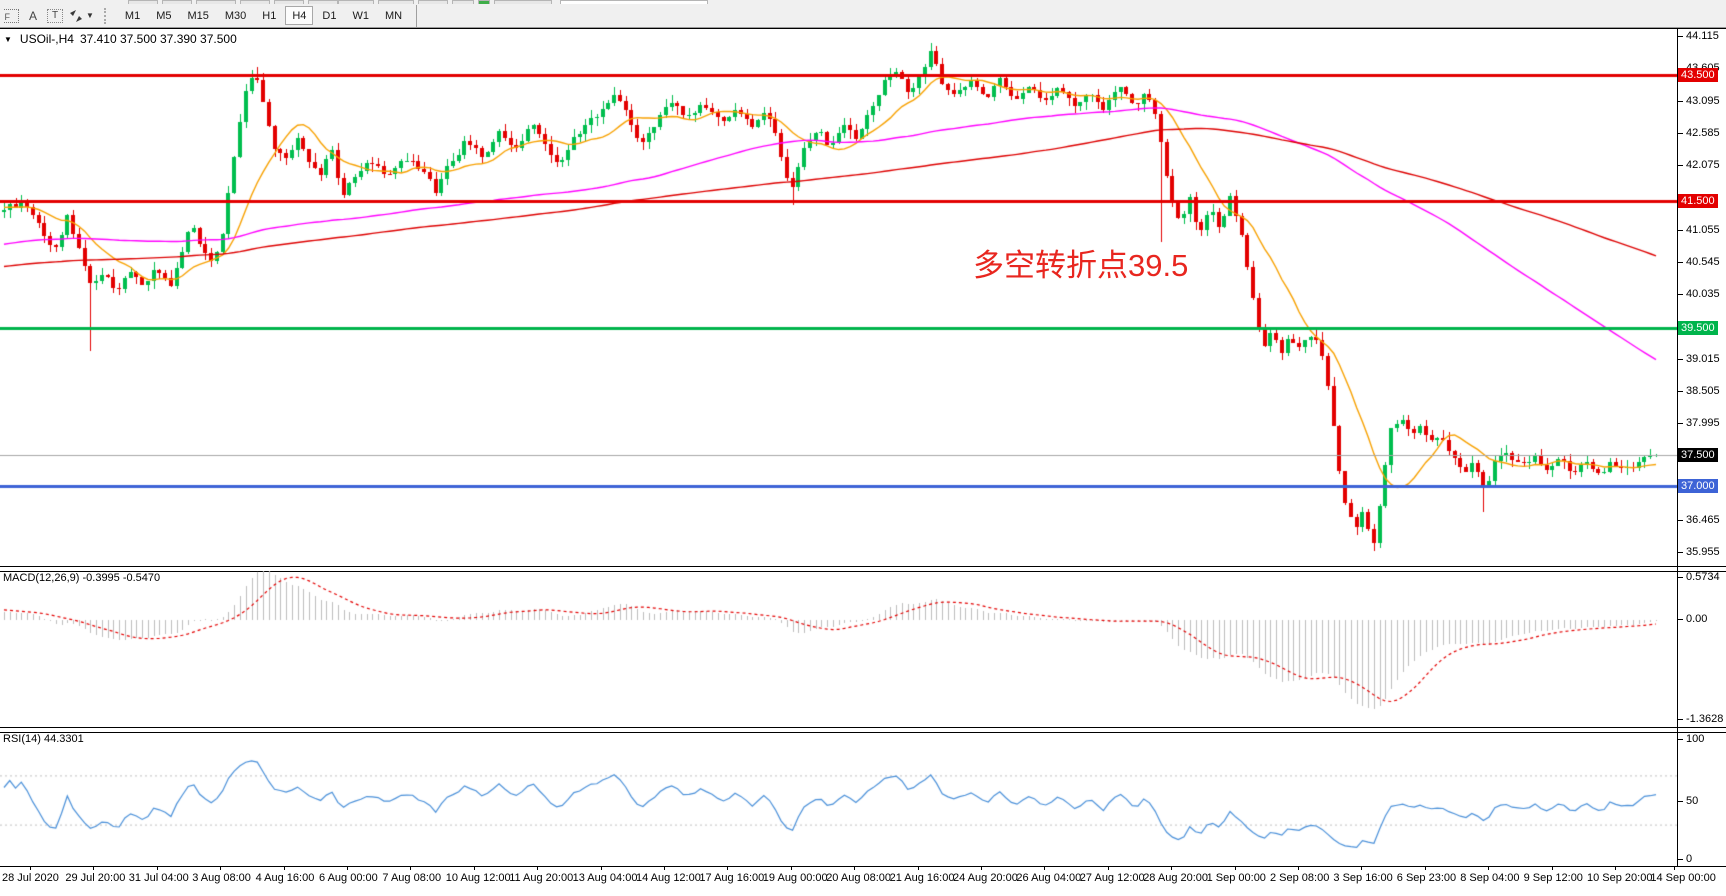 The image size is (1726, 896). I want to click on toolbar: F A T ▼ M1 M5 M15 M30 H1 H4 D1 W1 MN, so click(863, 16).